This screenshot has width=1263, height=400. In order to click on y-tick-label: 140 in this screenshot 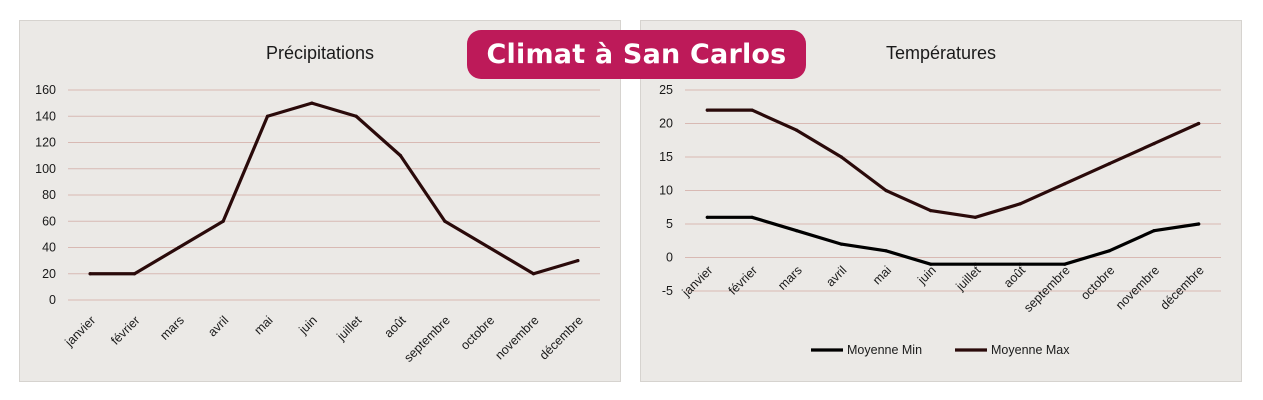, I will do `click(45, 116)`.